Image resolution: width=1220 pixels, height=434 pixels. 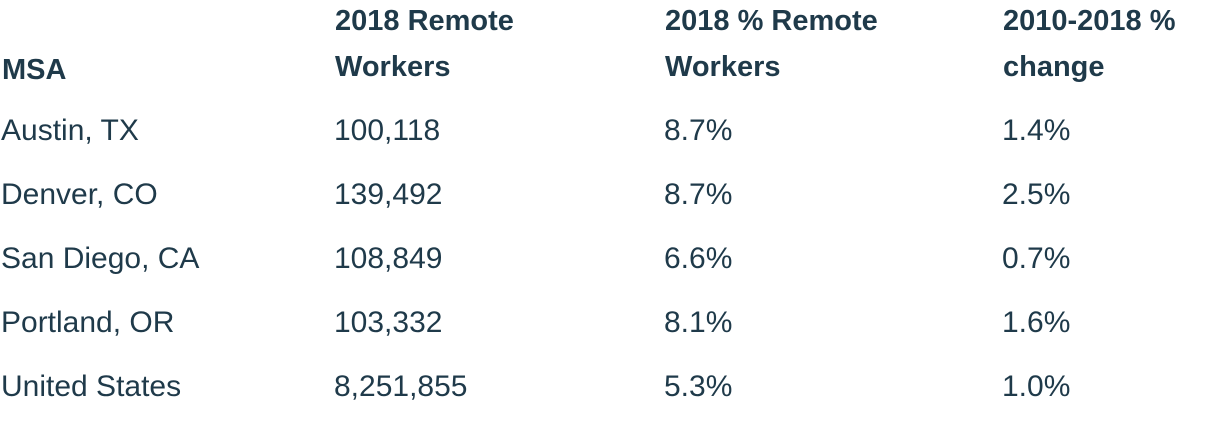 What do you see at coordinates (1036, 194) in the screenshot?
I see `percent-change-cell: 2.5%` at bounding box center [1036, 194].